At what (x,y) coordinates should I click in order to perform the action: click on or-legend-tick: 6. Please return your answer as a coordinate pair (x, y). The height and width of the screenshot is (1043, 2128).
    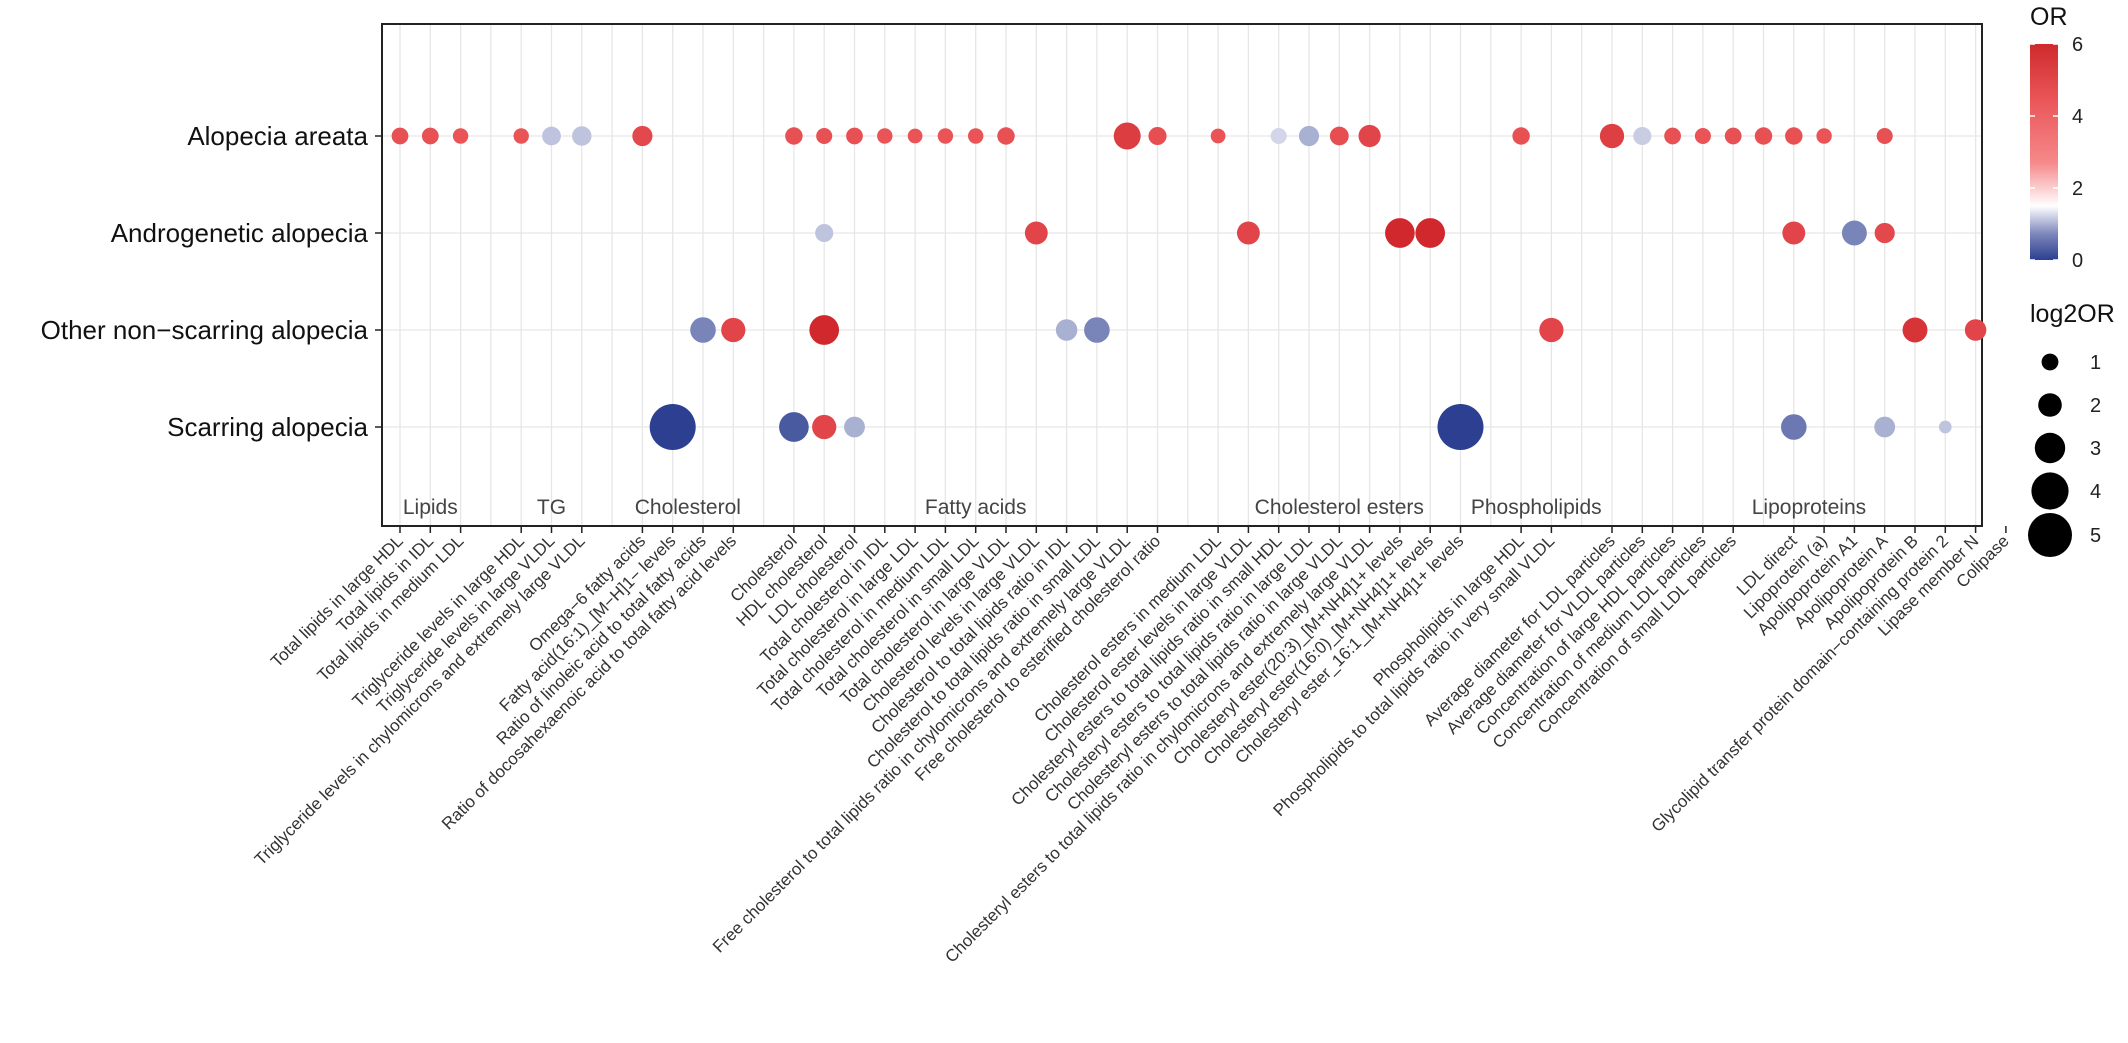
    Looking at the image, I should click on (2077, 45).